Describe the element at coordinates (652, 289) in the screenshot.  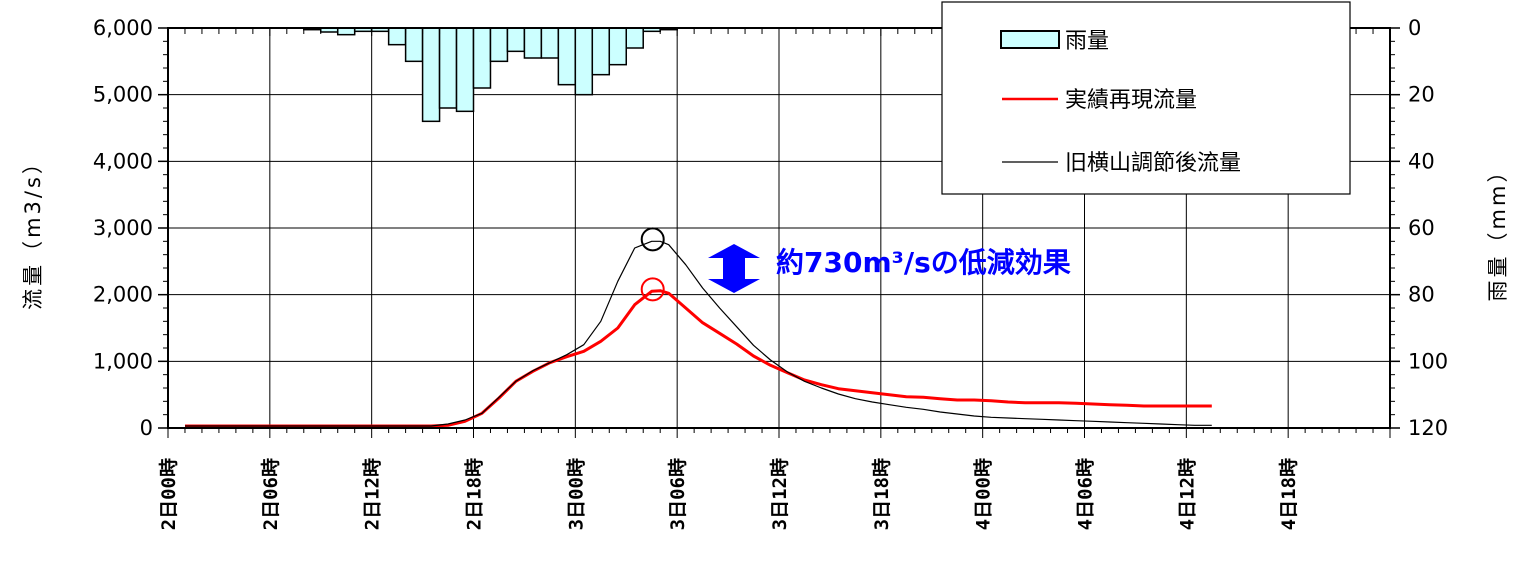
I see `peak-marker-red` at that location.